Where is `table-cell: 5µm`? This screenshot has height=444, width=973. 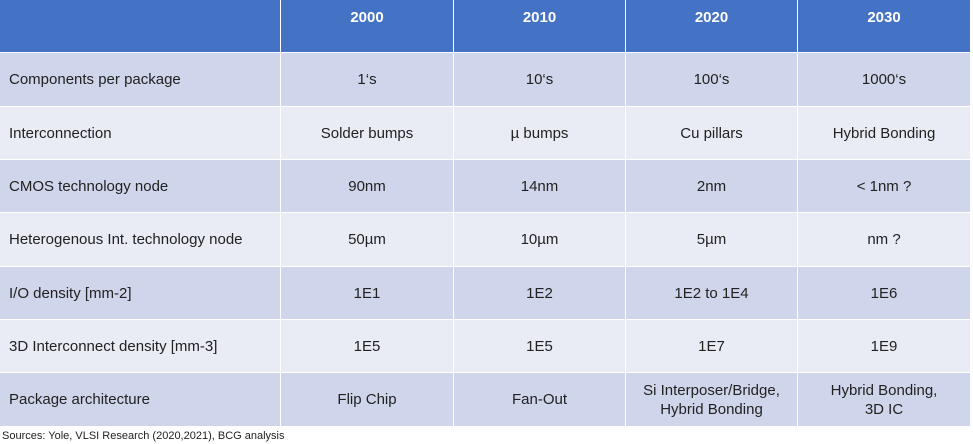 table-cell: 5µm is located at coordinates (711, 239).